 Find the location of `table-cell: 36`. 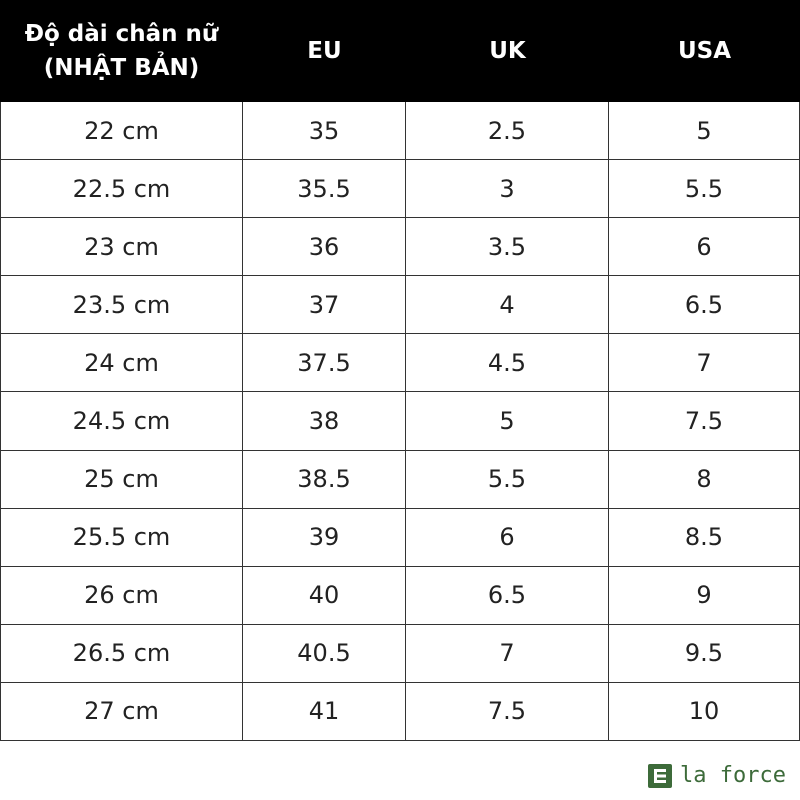

table-cell: 36 is located at coordinates (324, 247).